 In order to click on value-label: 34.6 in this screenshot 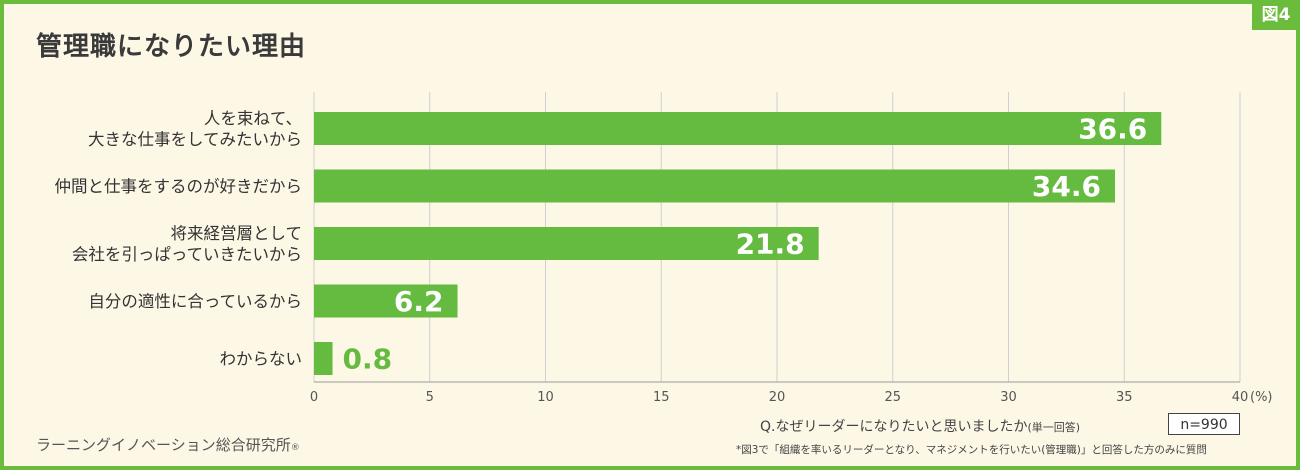, I will do `click(1066, 186)`.